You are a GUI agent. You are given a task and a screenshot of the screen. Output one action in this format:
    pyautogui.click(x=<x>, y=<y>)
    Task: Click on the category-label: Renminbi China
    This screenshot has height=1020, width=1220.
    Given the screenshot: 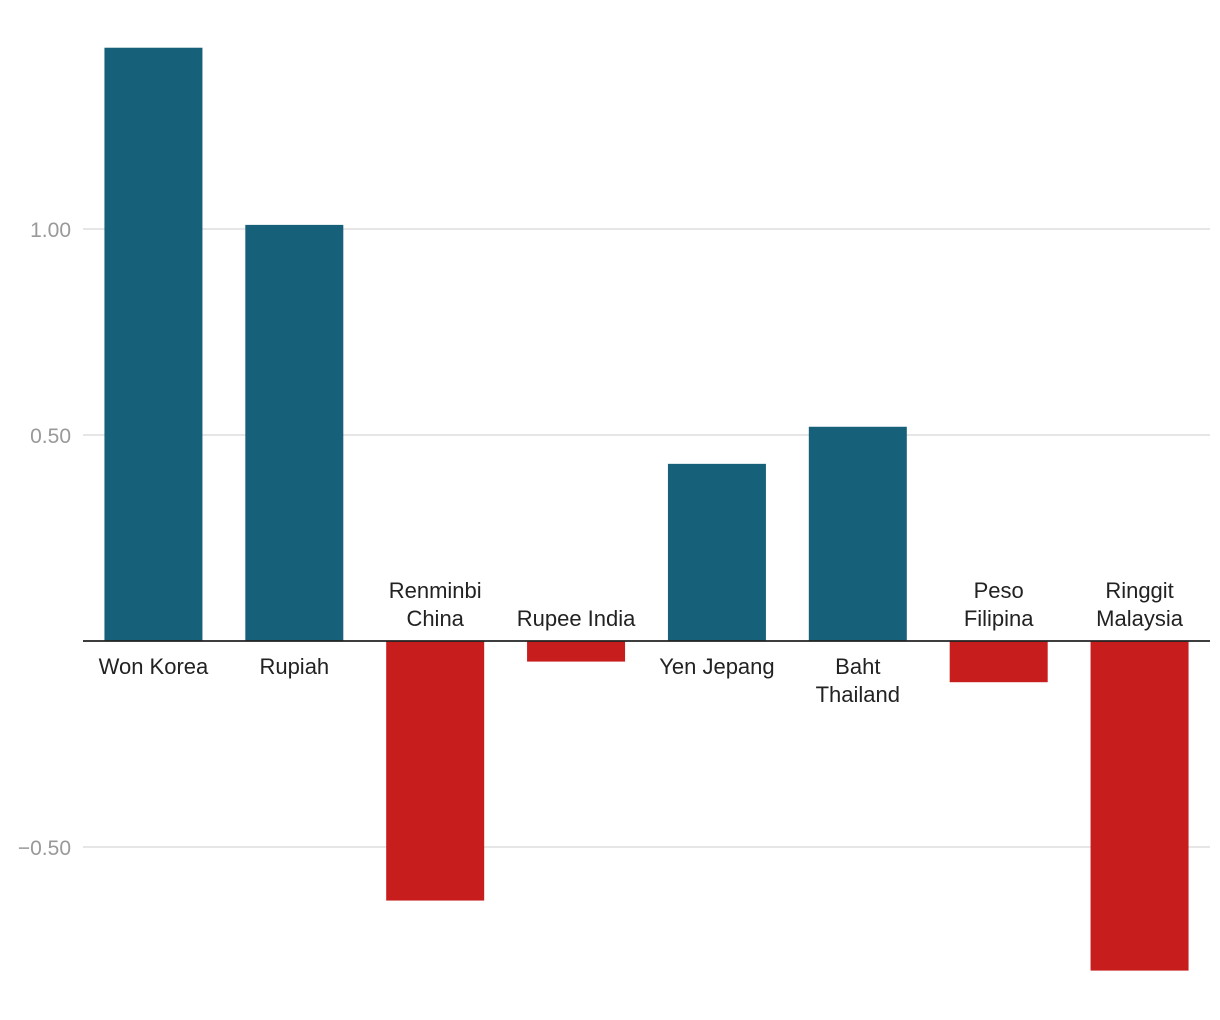 What is the action you would take?
    pyautogui.click(x=435, y=604)
    